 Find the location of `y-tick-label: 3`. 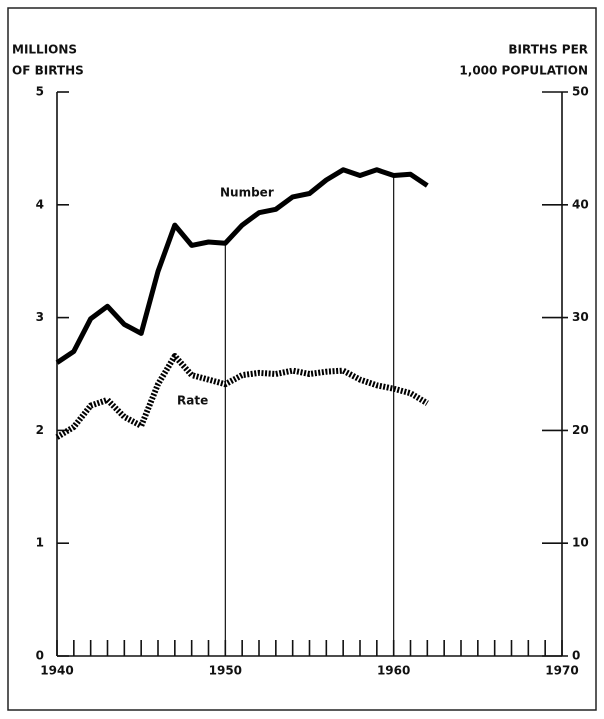

y-tick-label: 3 is located at coordinates (40, 317).